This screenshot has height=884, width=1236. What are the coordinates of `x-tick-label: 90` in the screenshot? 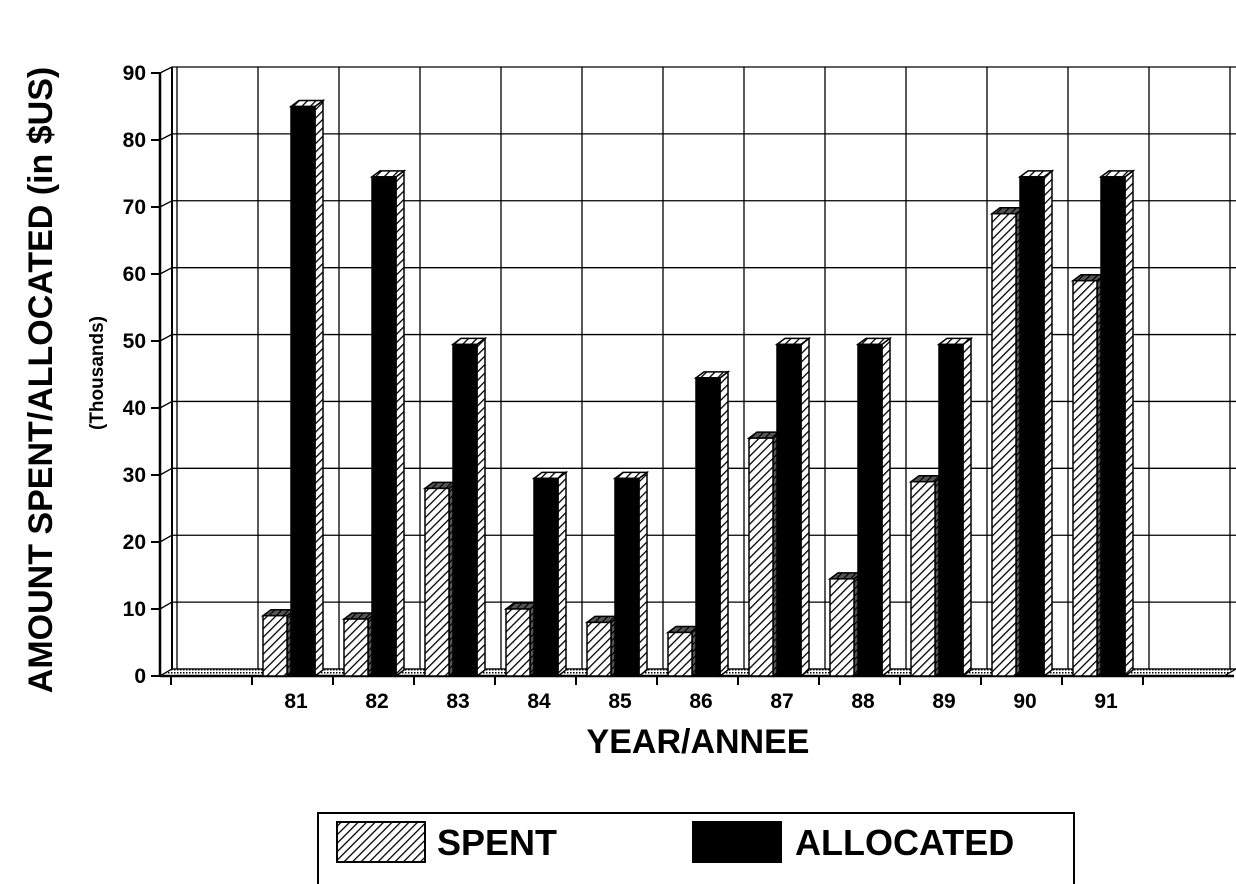 It's located at (1024, 701).